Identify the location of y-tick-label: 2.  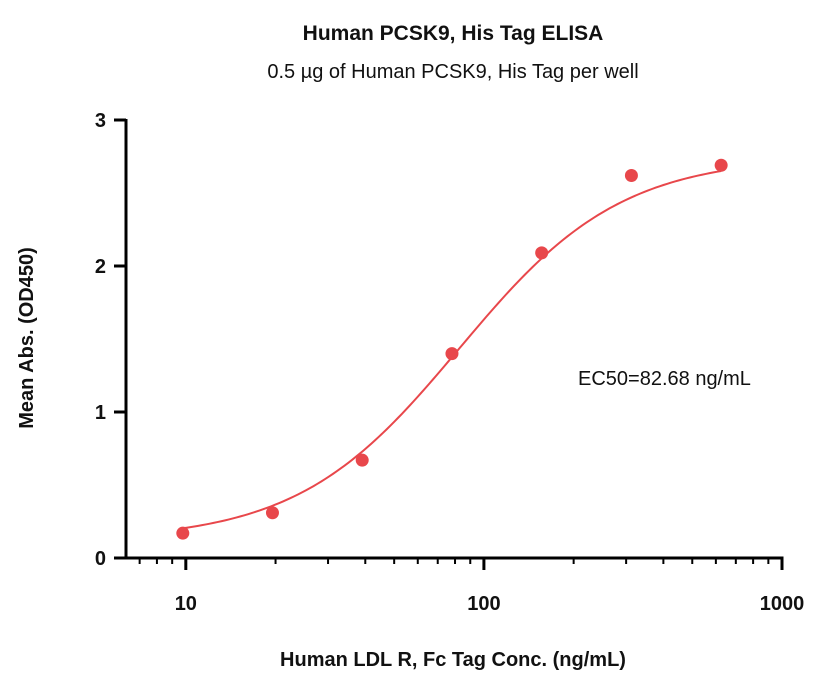
(100, 267).